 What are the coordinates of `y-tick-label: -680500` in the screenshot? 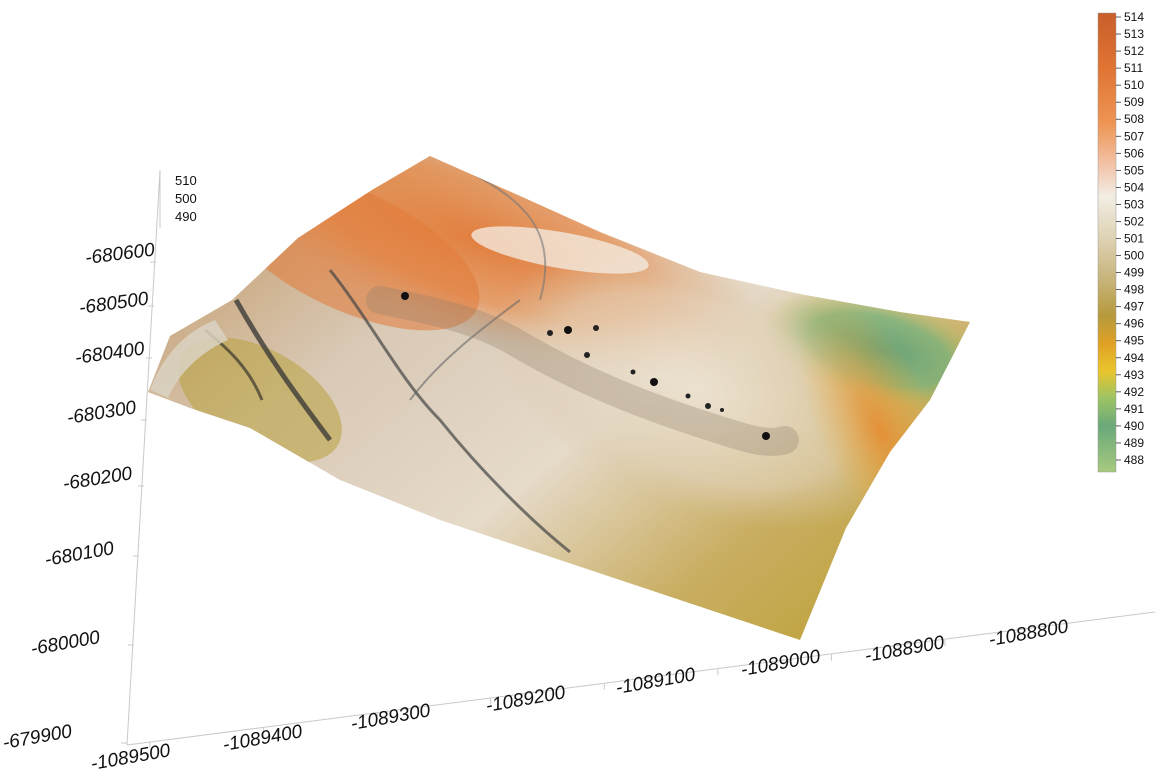 It's located at (114, 303).